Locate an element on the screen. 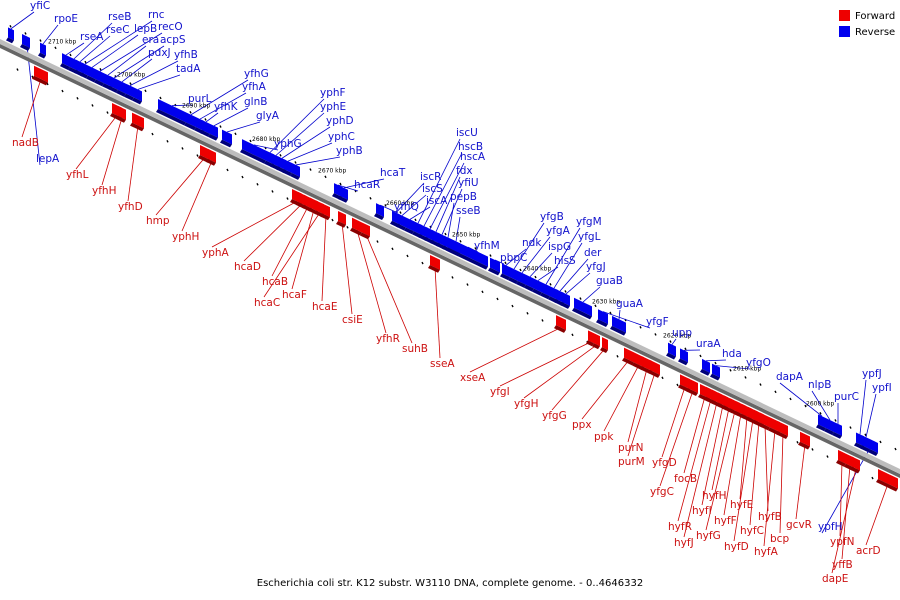  leader-dapA is located at coordinates (801, 399).